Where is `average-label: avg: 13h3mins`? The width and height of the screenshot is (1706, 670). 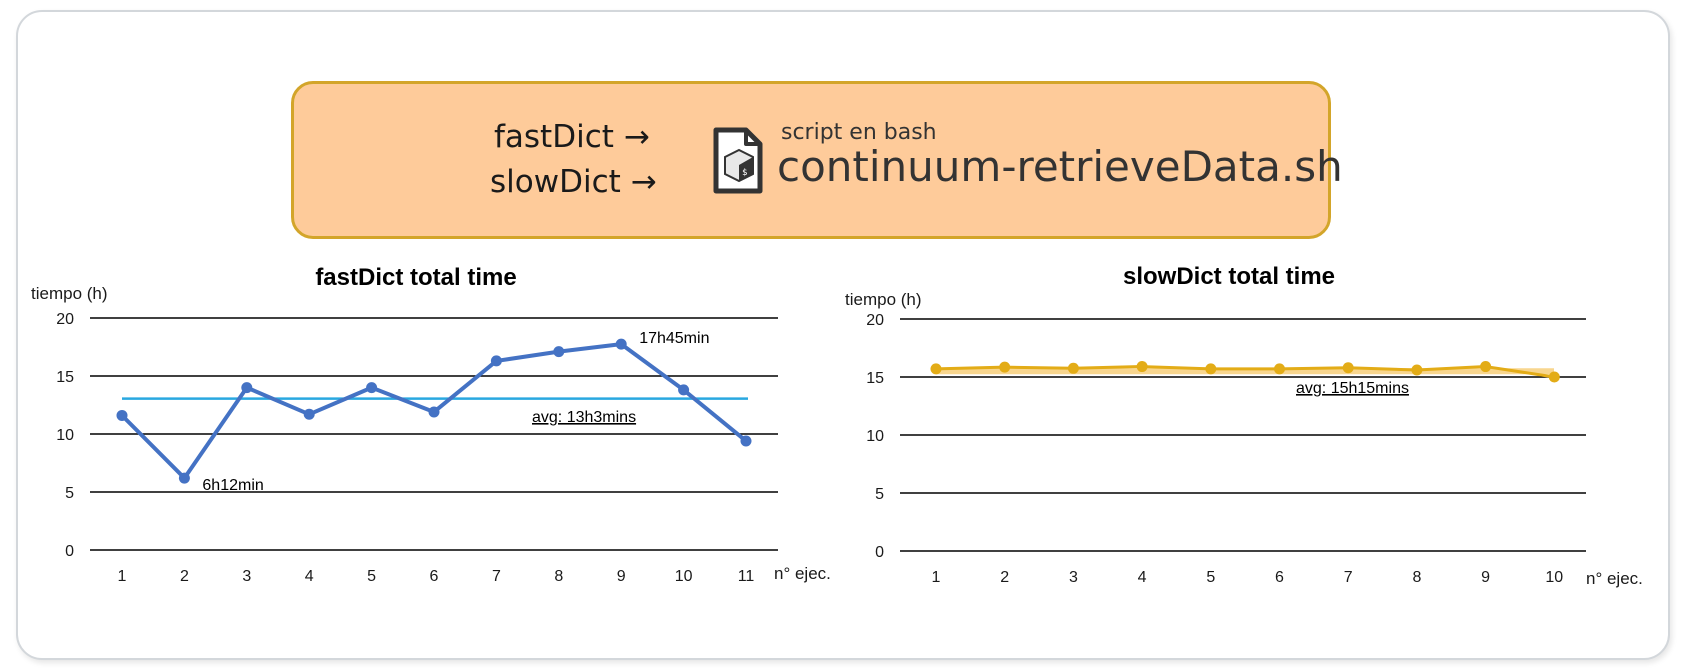 average-label: avg: 13h3mins is located at coordinates (584, 417).